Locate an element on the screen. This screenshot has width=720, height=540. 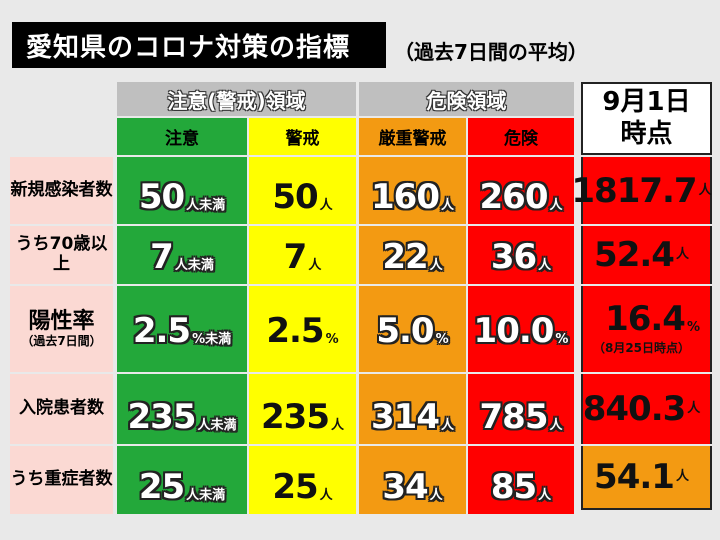
row-label-over-70: うち70歳以上 is located at coordinates (61, 255).